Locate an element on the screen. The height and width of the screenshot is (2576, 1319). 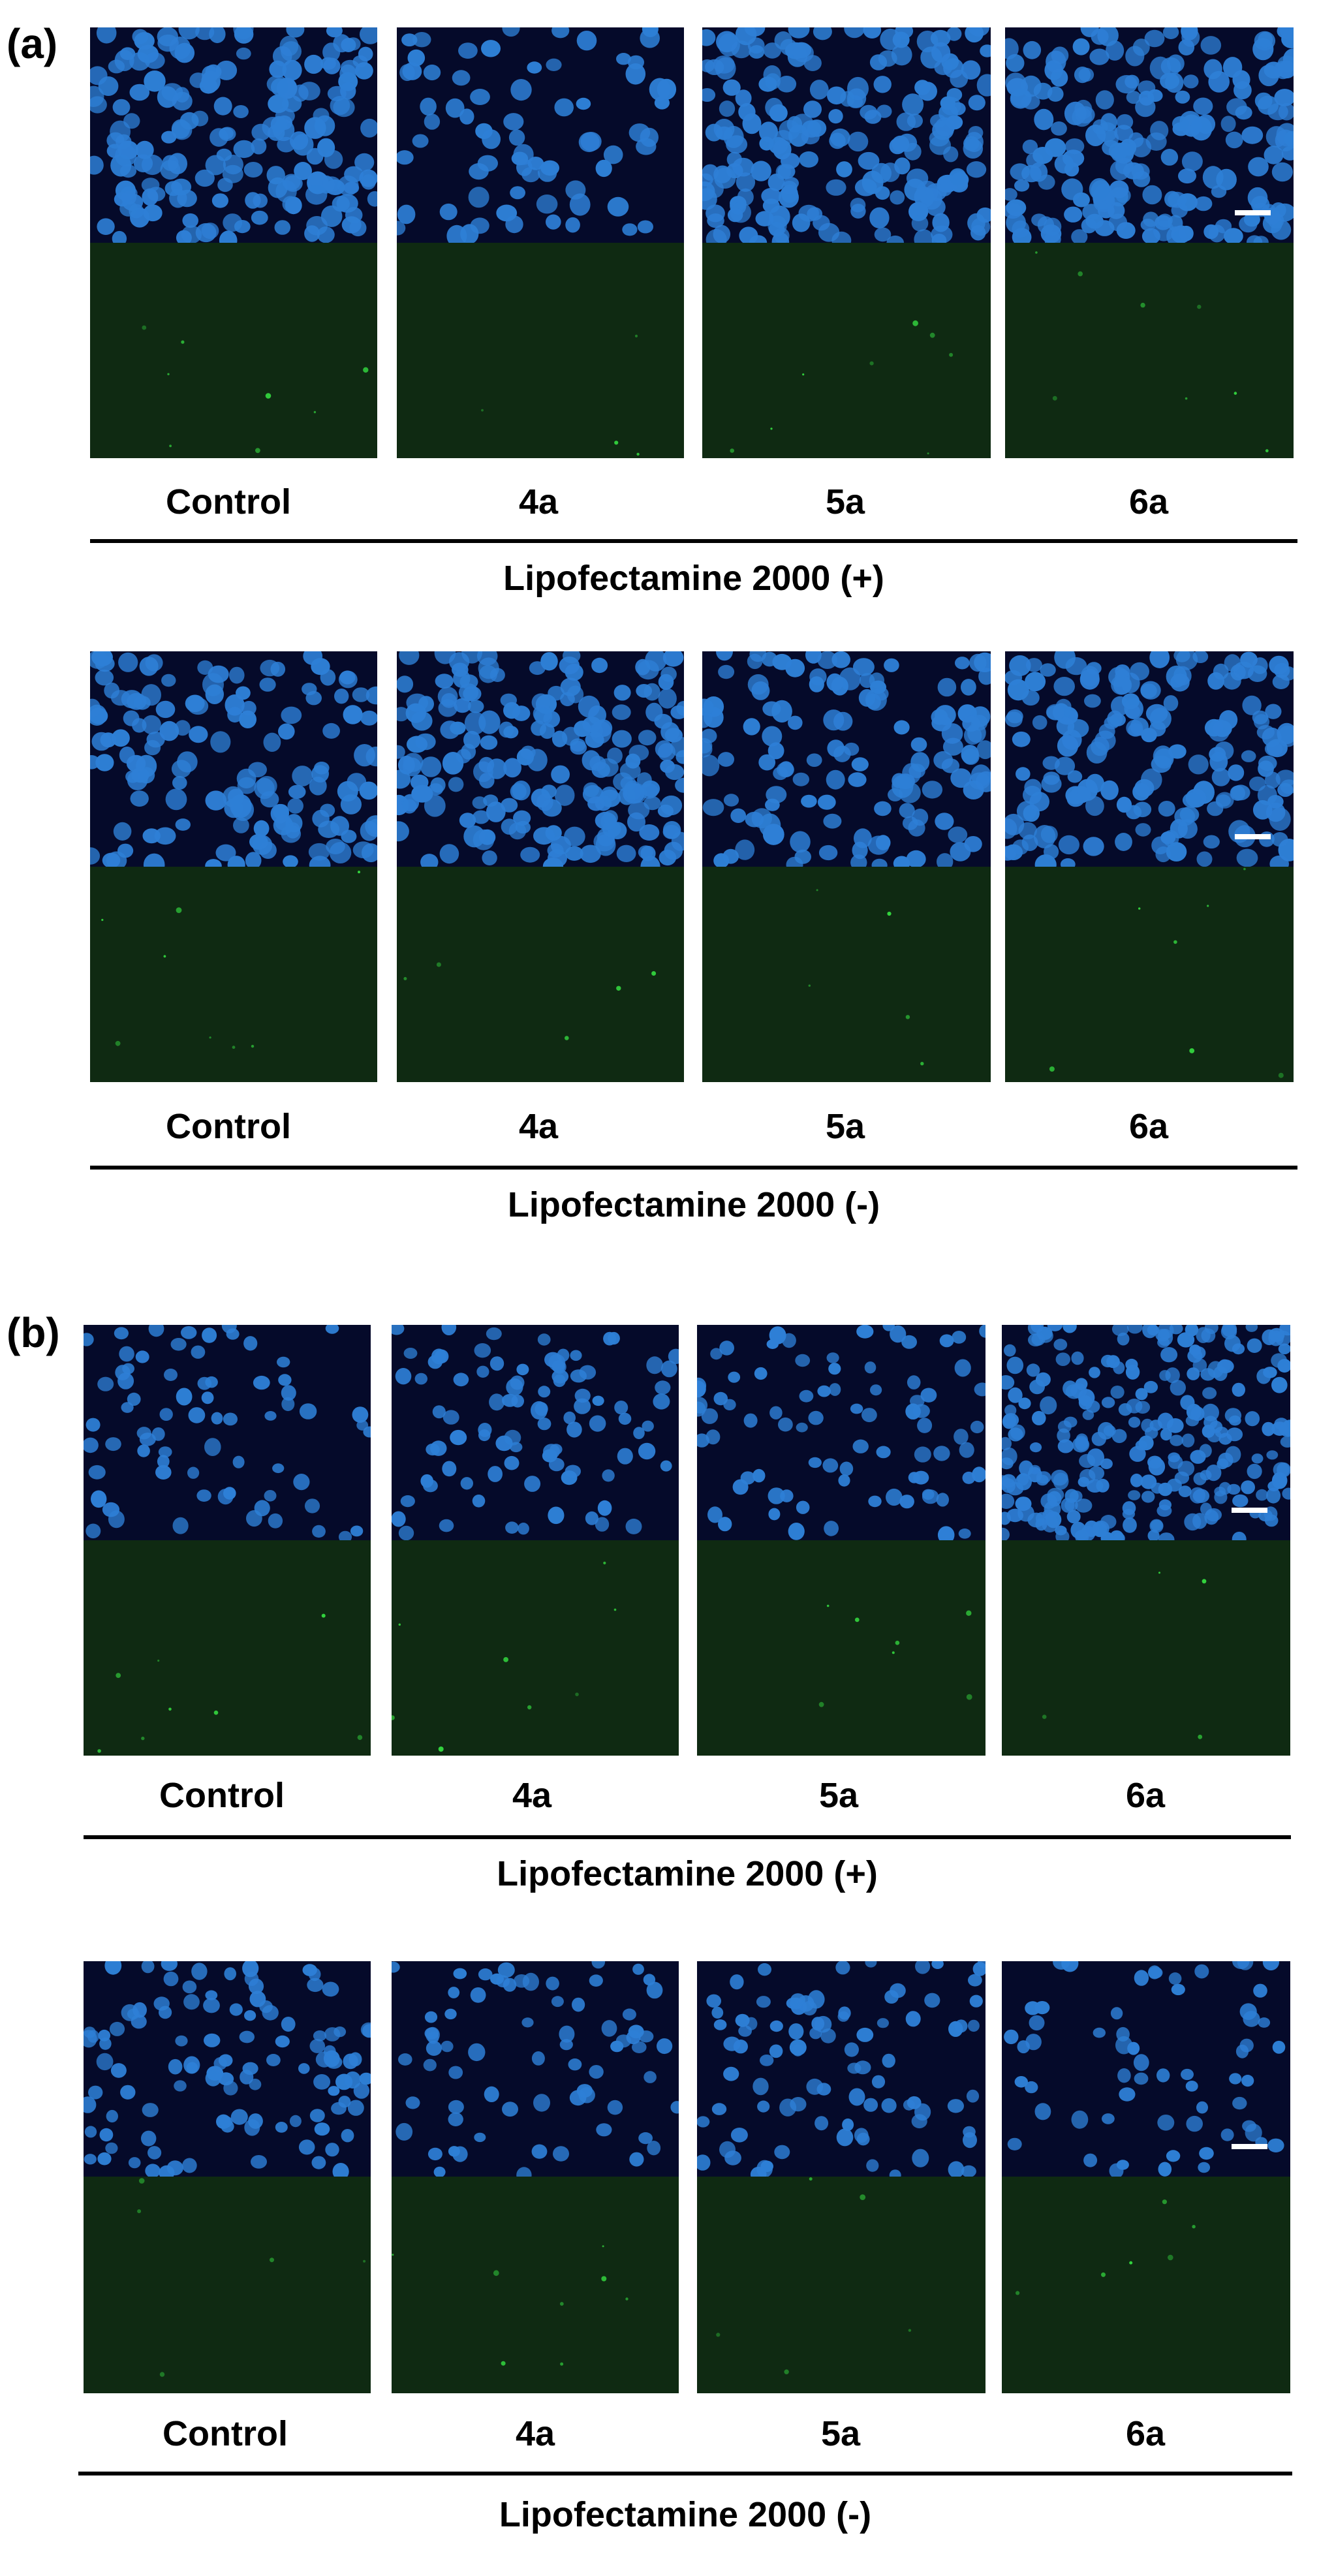
panel-letter-b: (b) is located at coordinates (33, 1332).